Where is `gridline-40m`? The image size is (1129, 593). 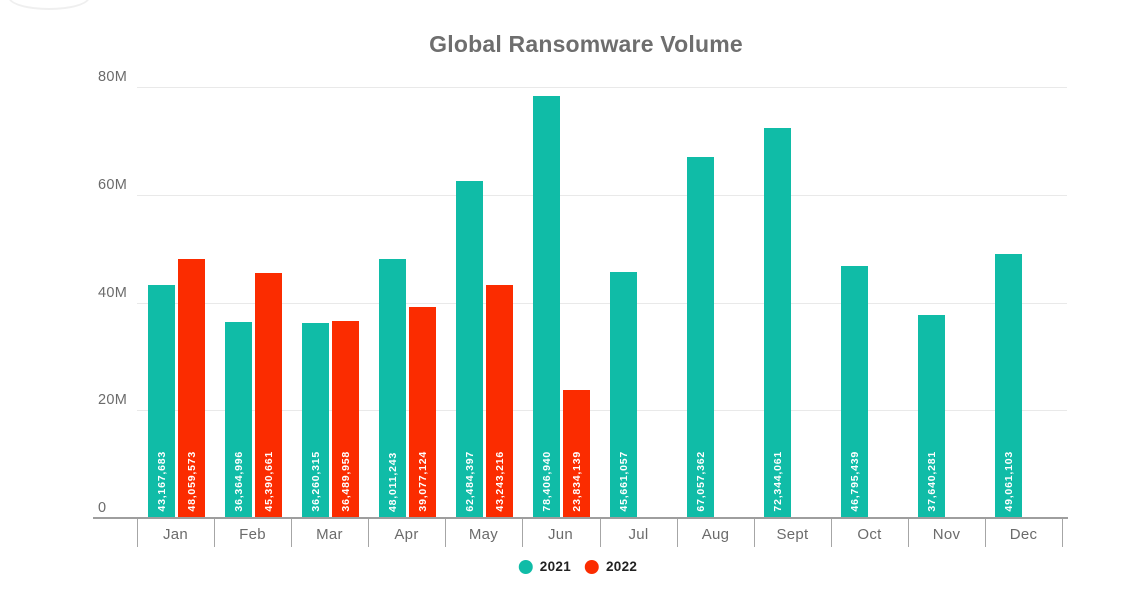
gridline-40m is located at coordinates (602, 303).